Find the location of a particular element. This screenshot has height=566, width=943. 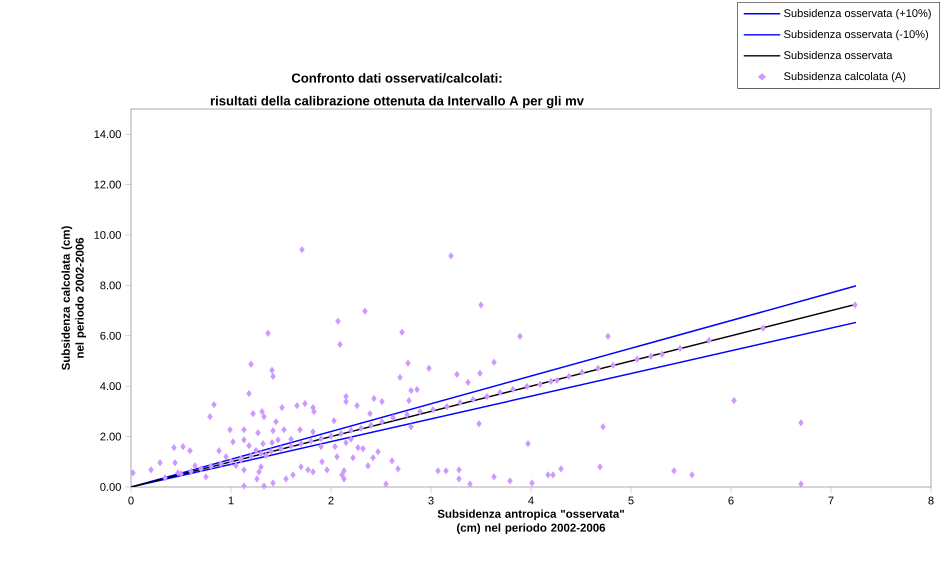

x-tick-label: 7 is located at coordinates (831, 500).